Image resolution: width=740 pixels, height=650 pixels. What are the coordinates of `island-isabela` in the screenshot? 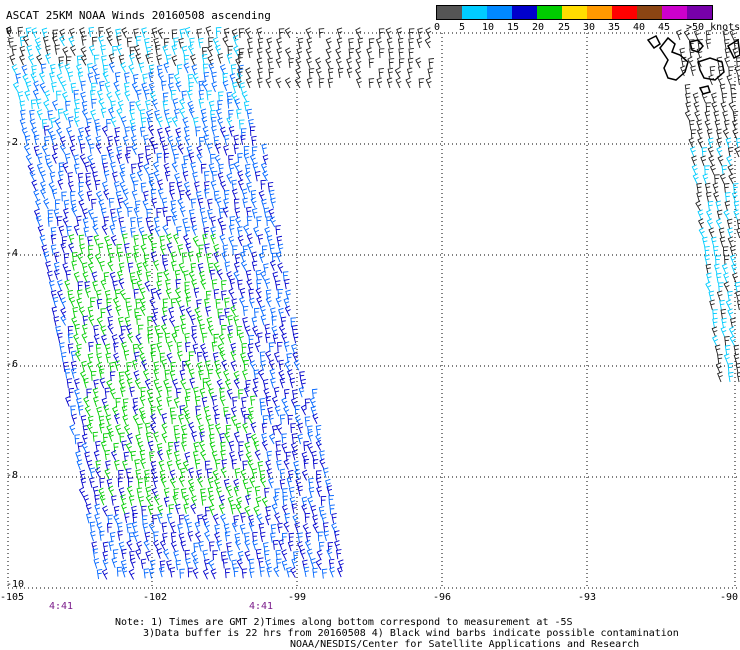 It's located at (674, 58).